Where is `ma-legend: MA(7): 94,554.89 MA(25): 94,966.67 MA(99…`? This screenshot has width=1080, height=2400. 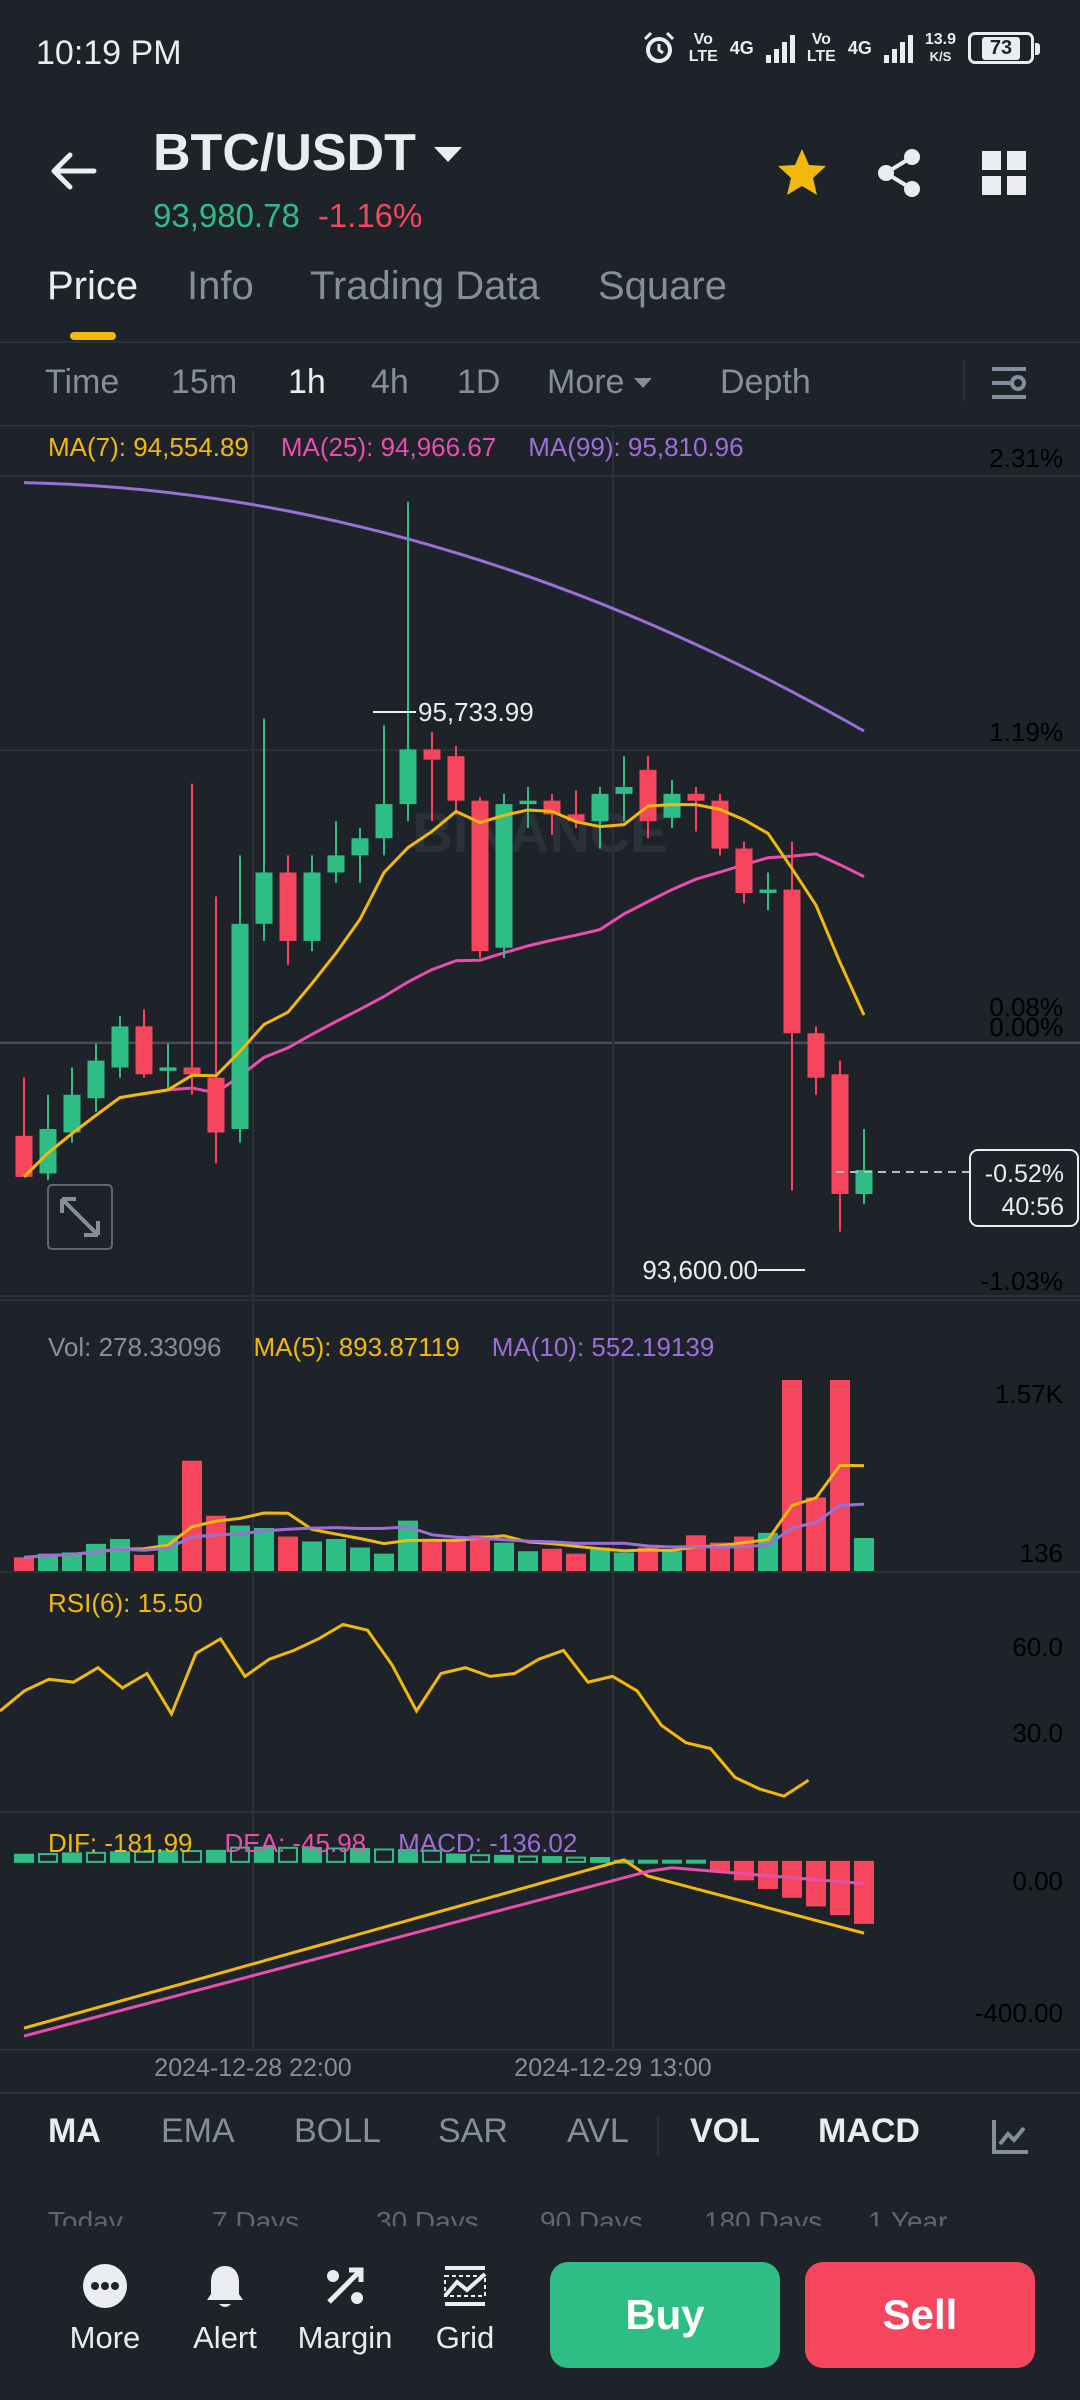 ma-legend: MA(7): 94,554.89 MA(25): 94,966.67 MA(99… is located at coordinates (396, 447).